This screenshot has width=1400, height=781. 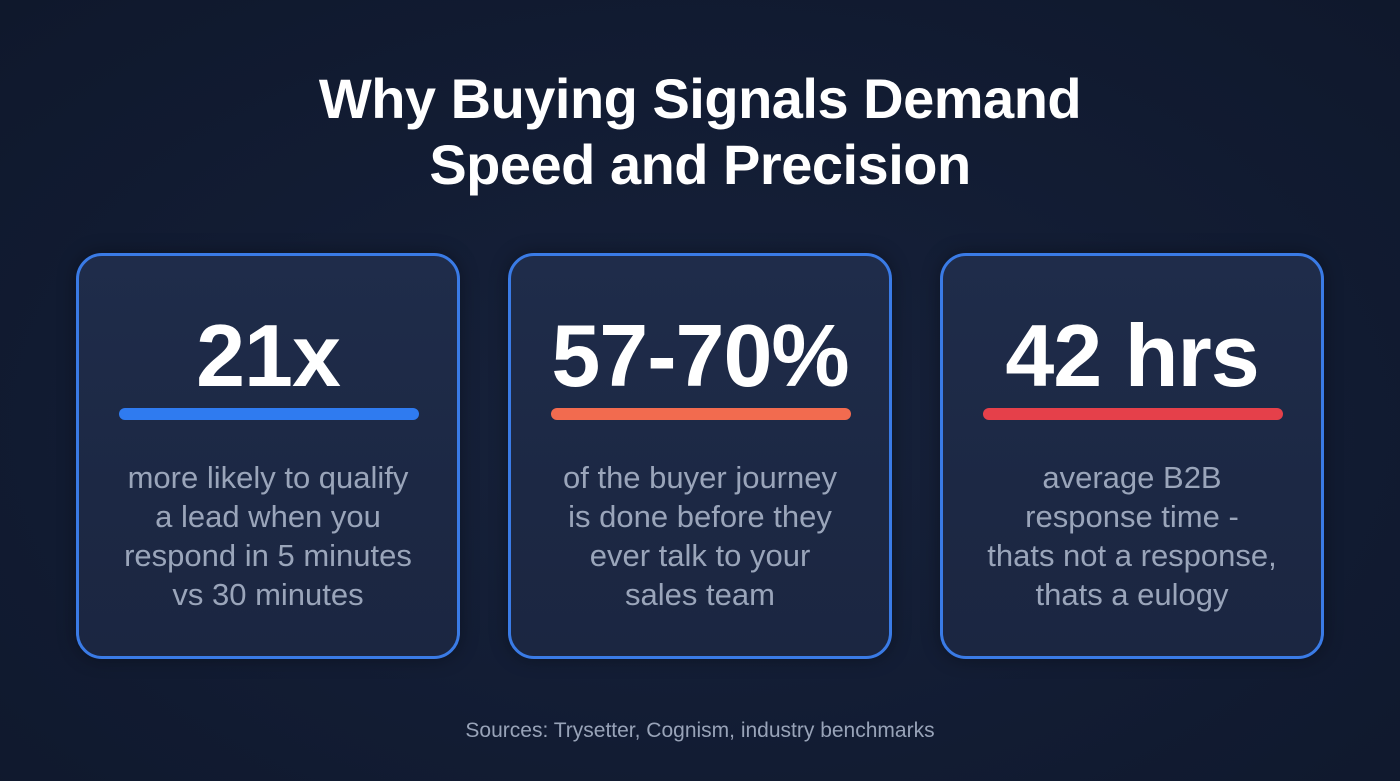 What do you see at coordinates (700, 516) in the screenshot?
I see `description-line: is done before they` at bounding box center [700, 516].